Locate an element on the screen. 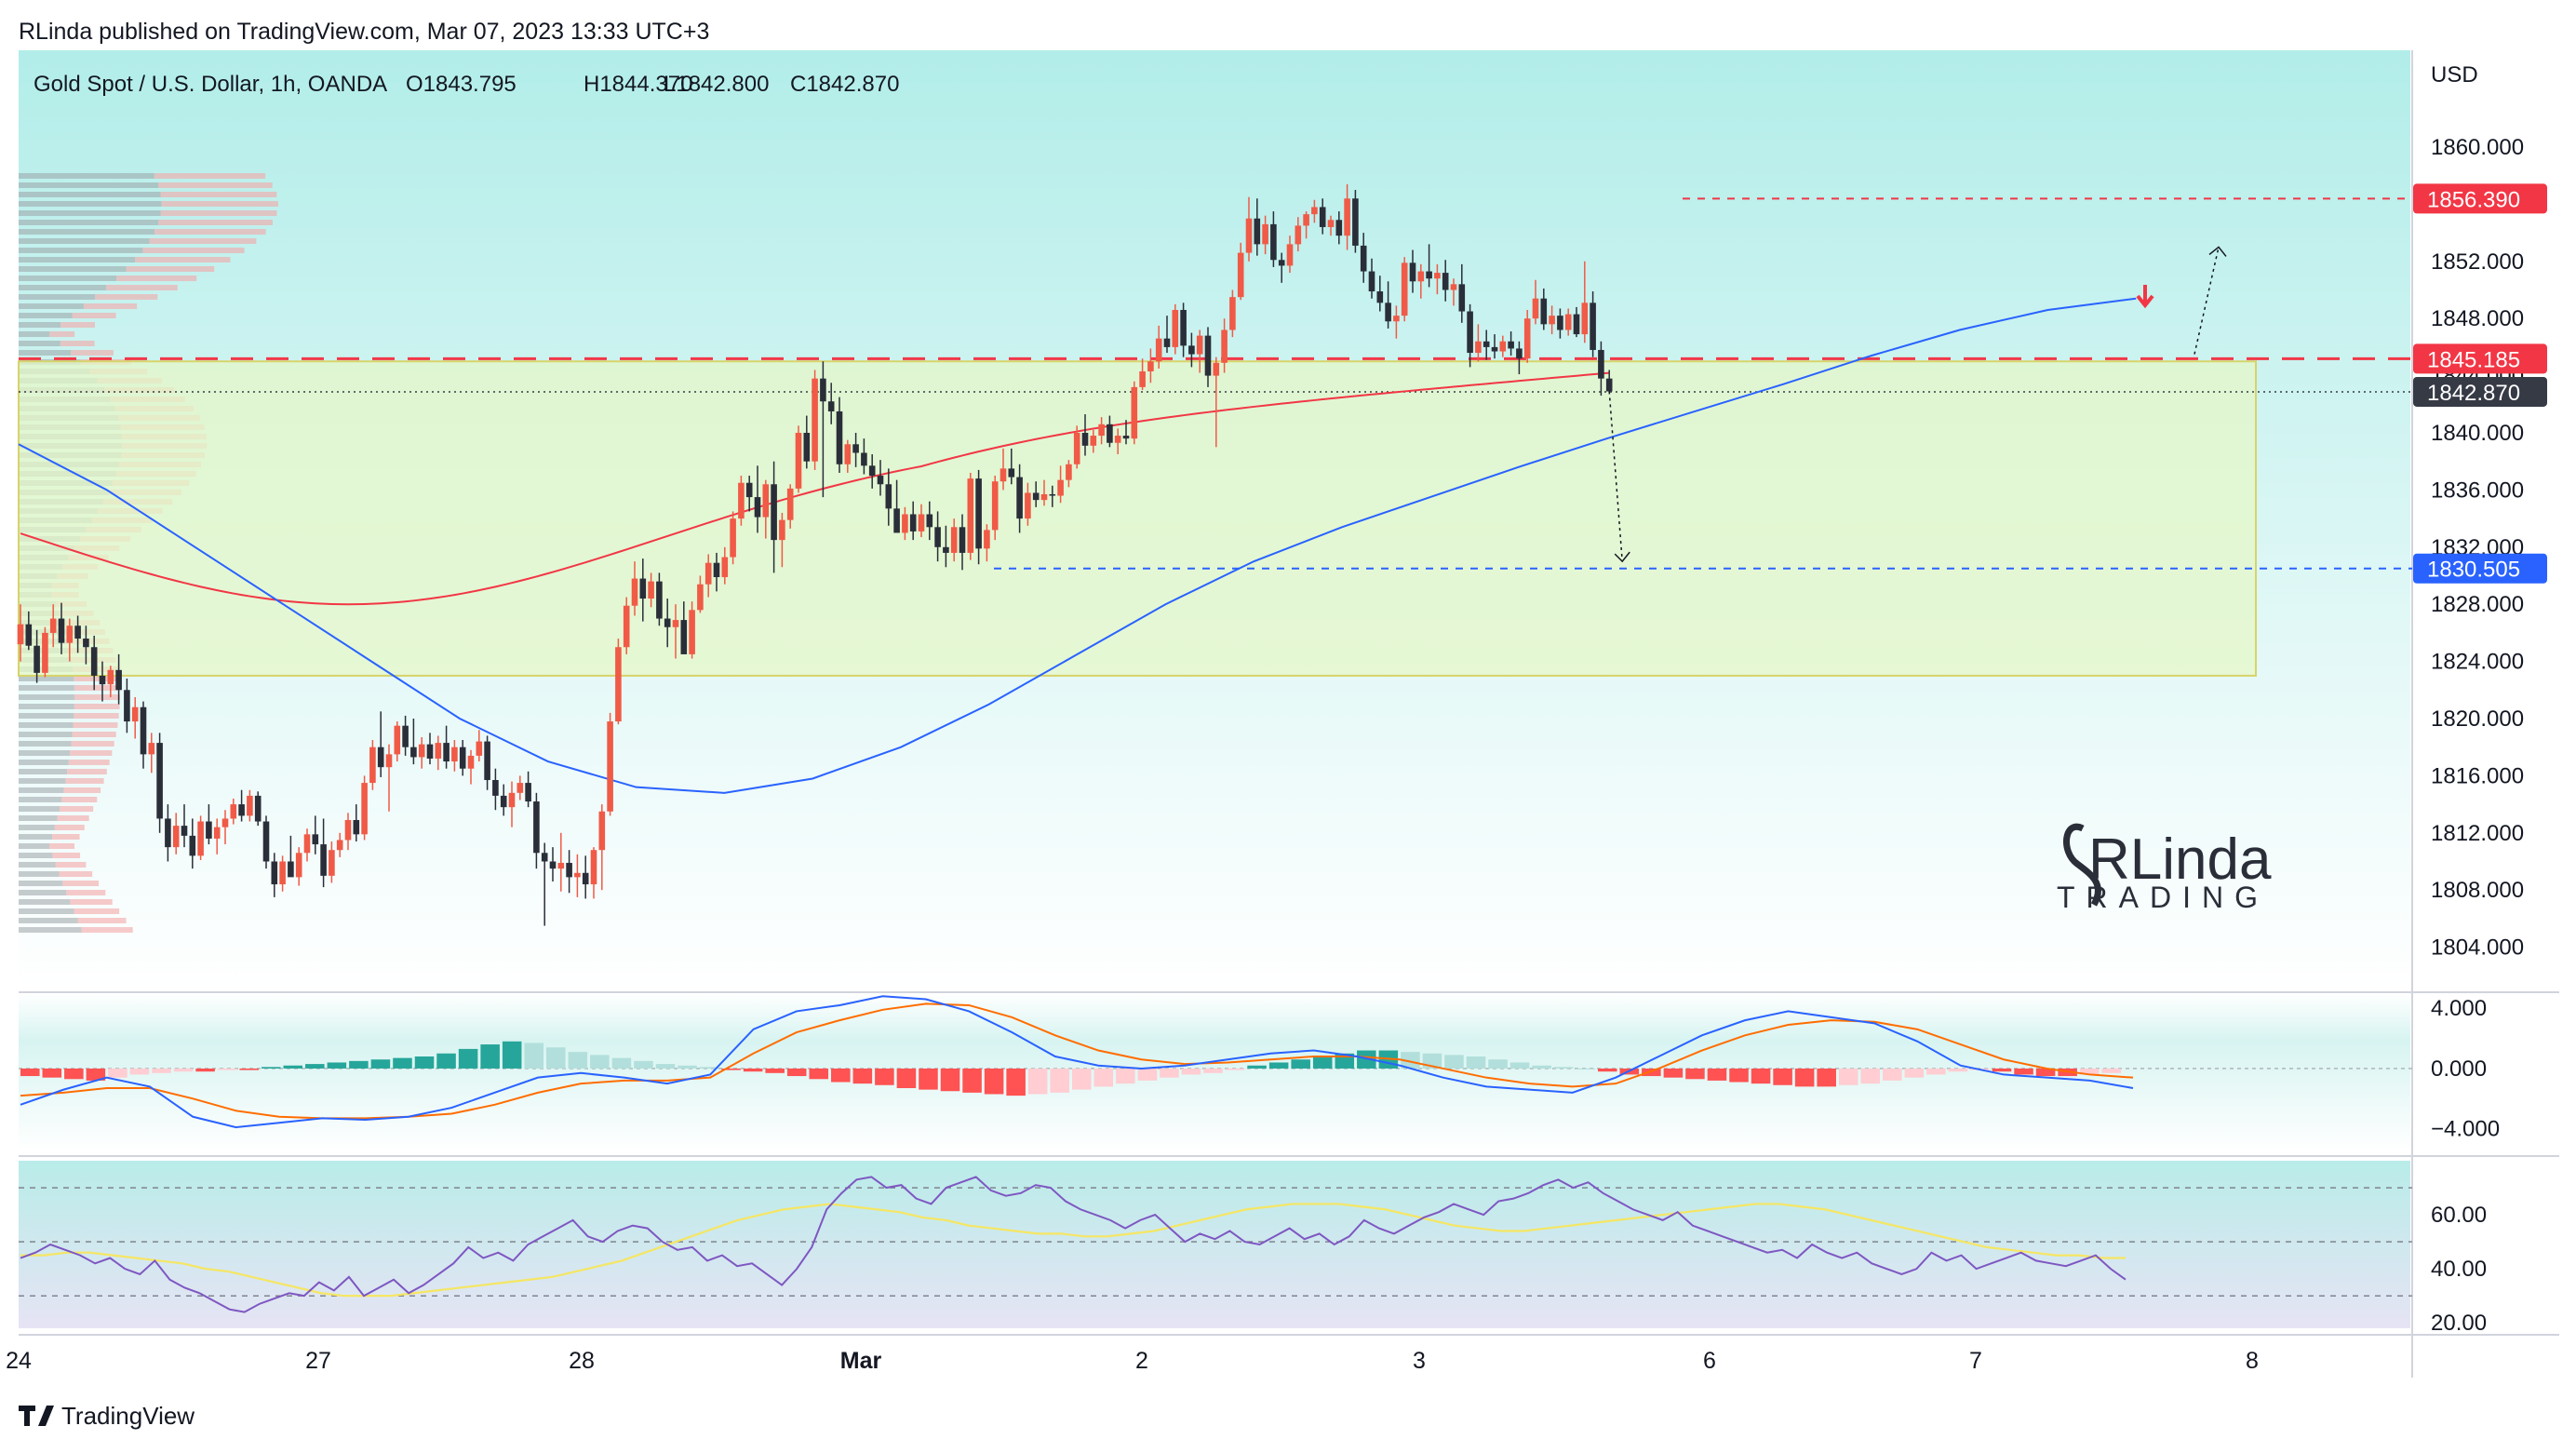  time-tick-label: 2 is located at coordinates (1141, 1361).